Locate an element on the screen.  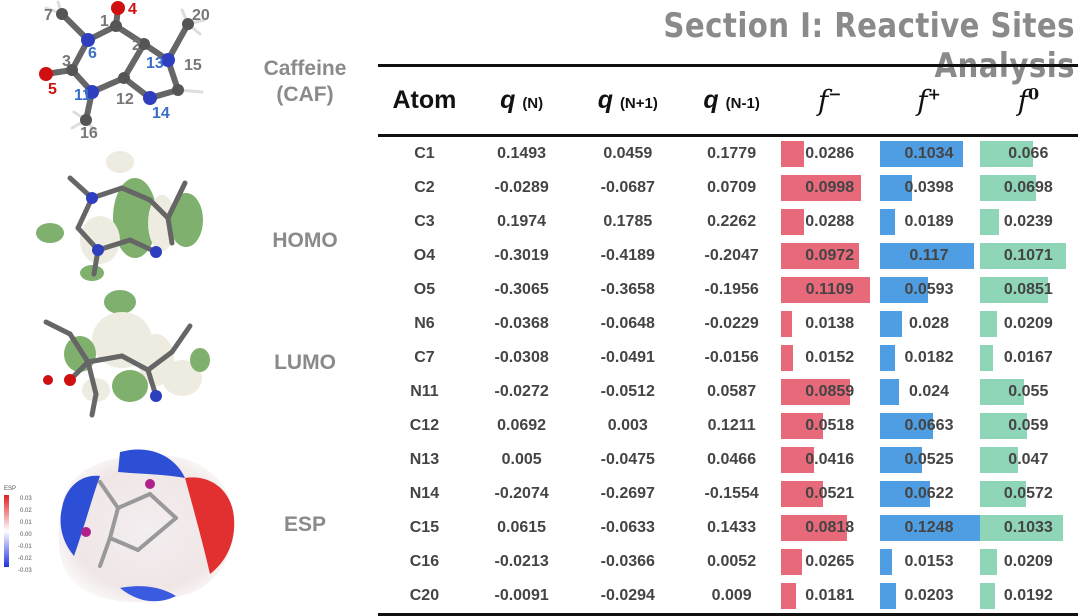
fm-value: 0.0152 is located at coordinates (830, 357).